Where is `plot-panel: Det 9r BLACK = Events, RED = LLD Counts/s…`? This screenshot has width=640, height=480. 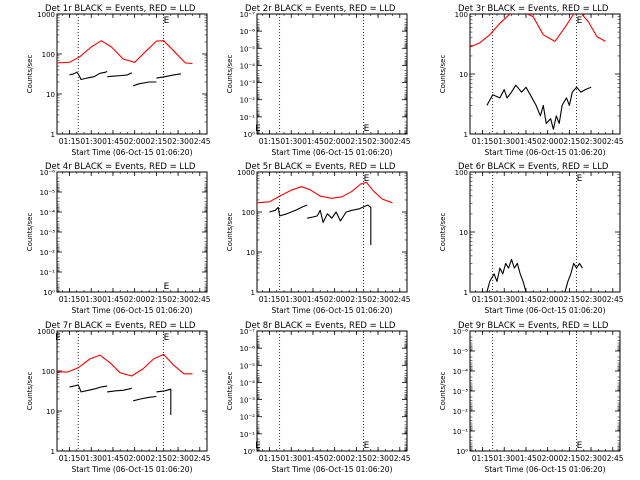
plot-panel: Det 9r BLACK = Events, RED = LLD Counts/s… is located at coordinates (531, 397).